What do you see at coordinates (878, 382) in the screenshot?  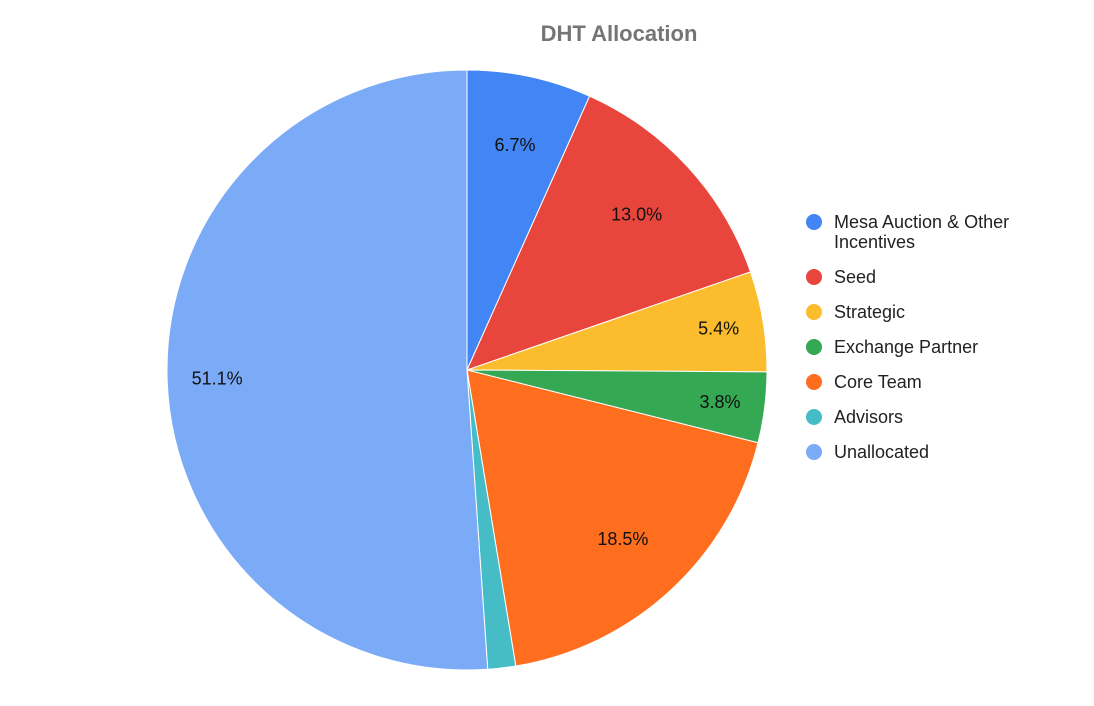 I see `legend-label: Core Team` at bounding box center [878, 382].